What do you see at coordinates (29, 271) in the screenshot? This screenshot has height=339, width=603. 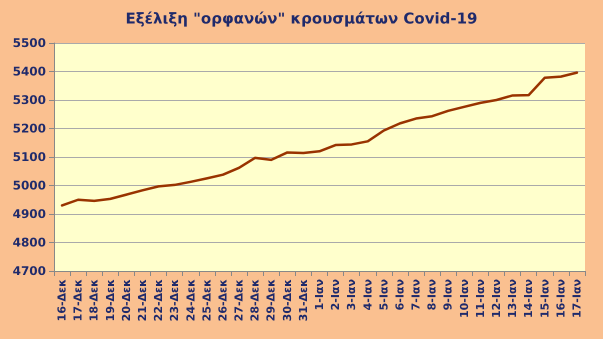 I see `y-tick-label: 4700` at bounding box center [29, 271].